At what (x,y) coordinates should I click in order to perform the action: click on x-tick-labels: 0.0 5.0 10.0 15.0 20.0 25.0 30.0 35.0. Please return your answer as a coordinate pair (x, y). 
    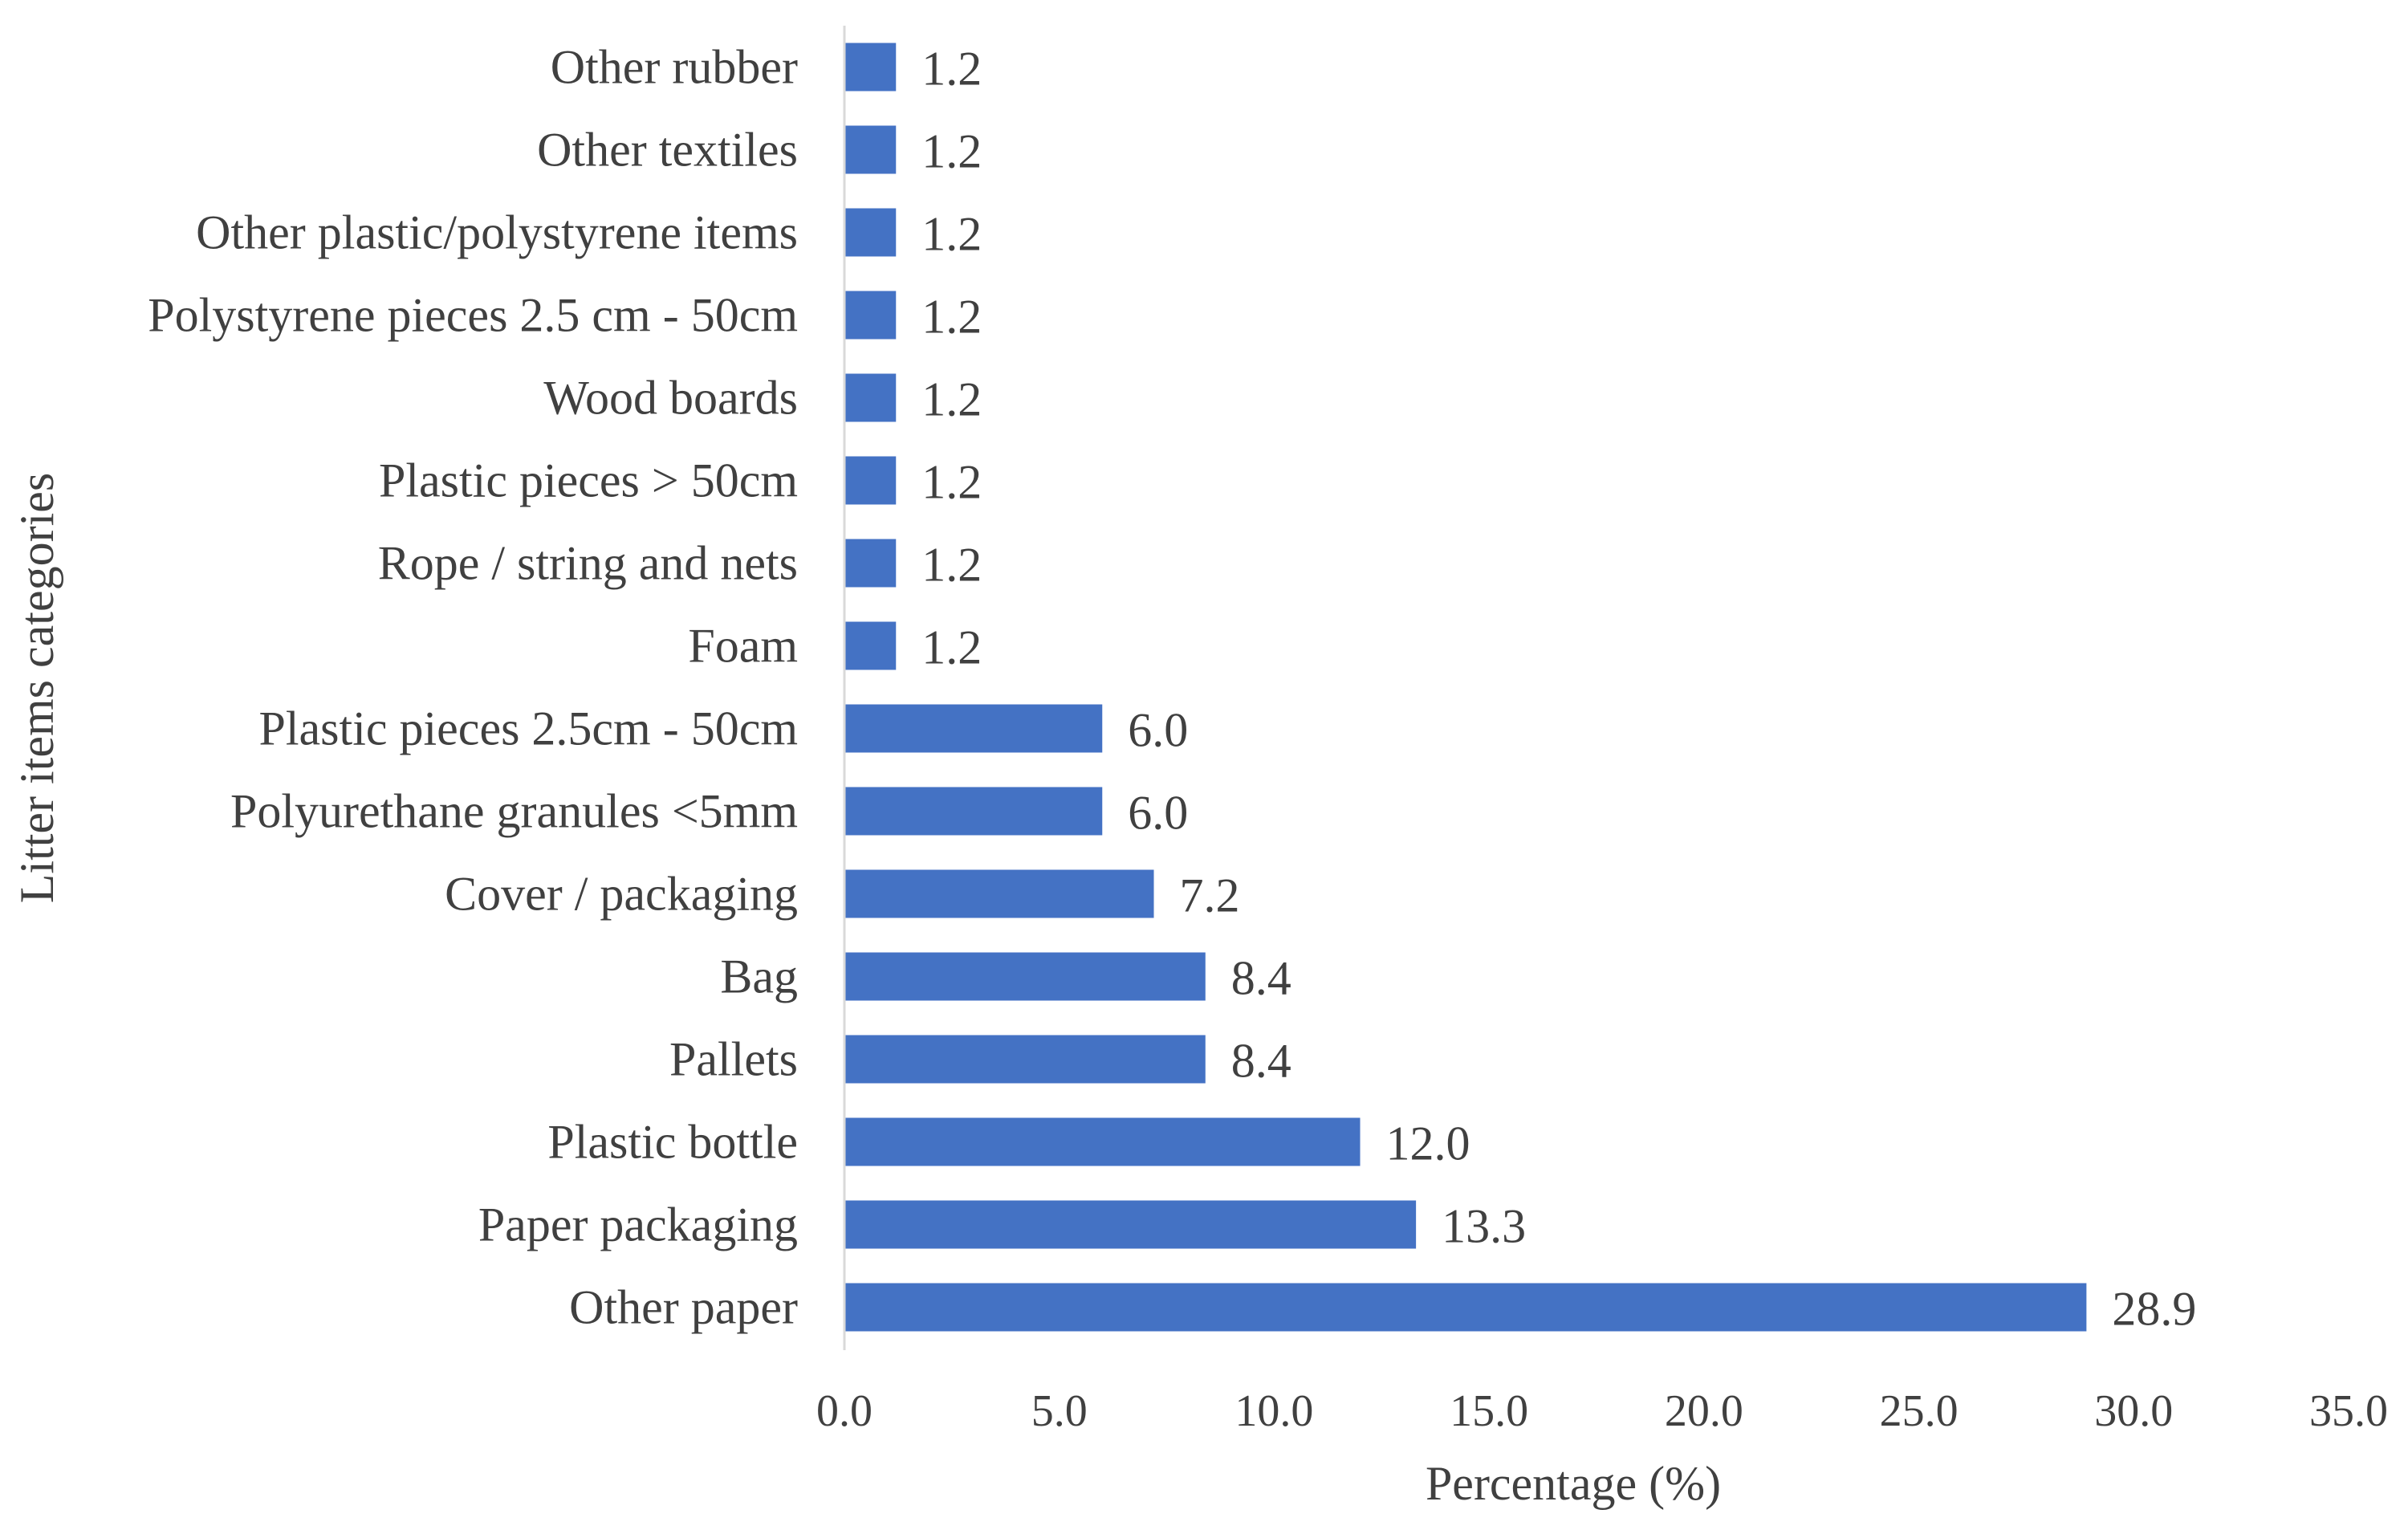
    Looking at the image, I should click on (1602, 1411).